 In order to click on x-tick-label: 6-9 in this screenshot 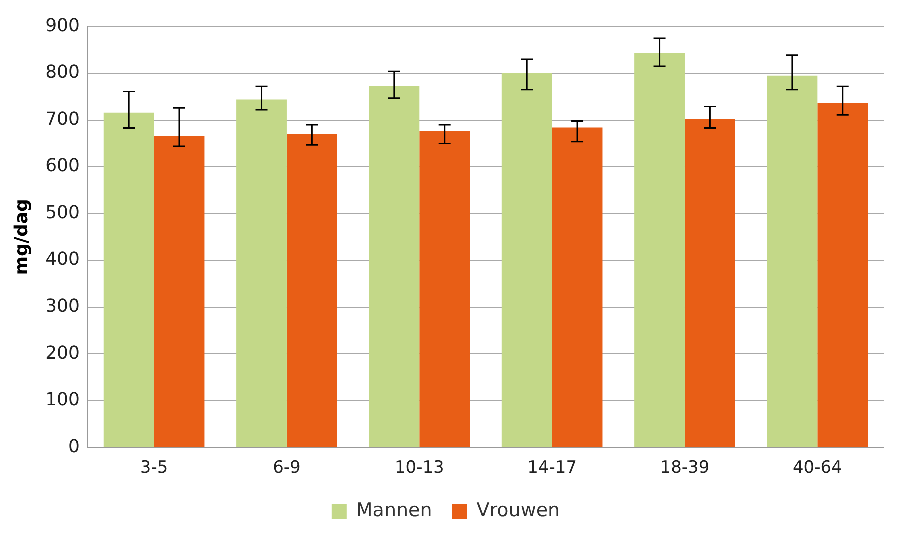, I will do `click(287, 468)`.